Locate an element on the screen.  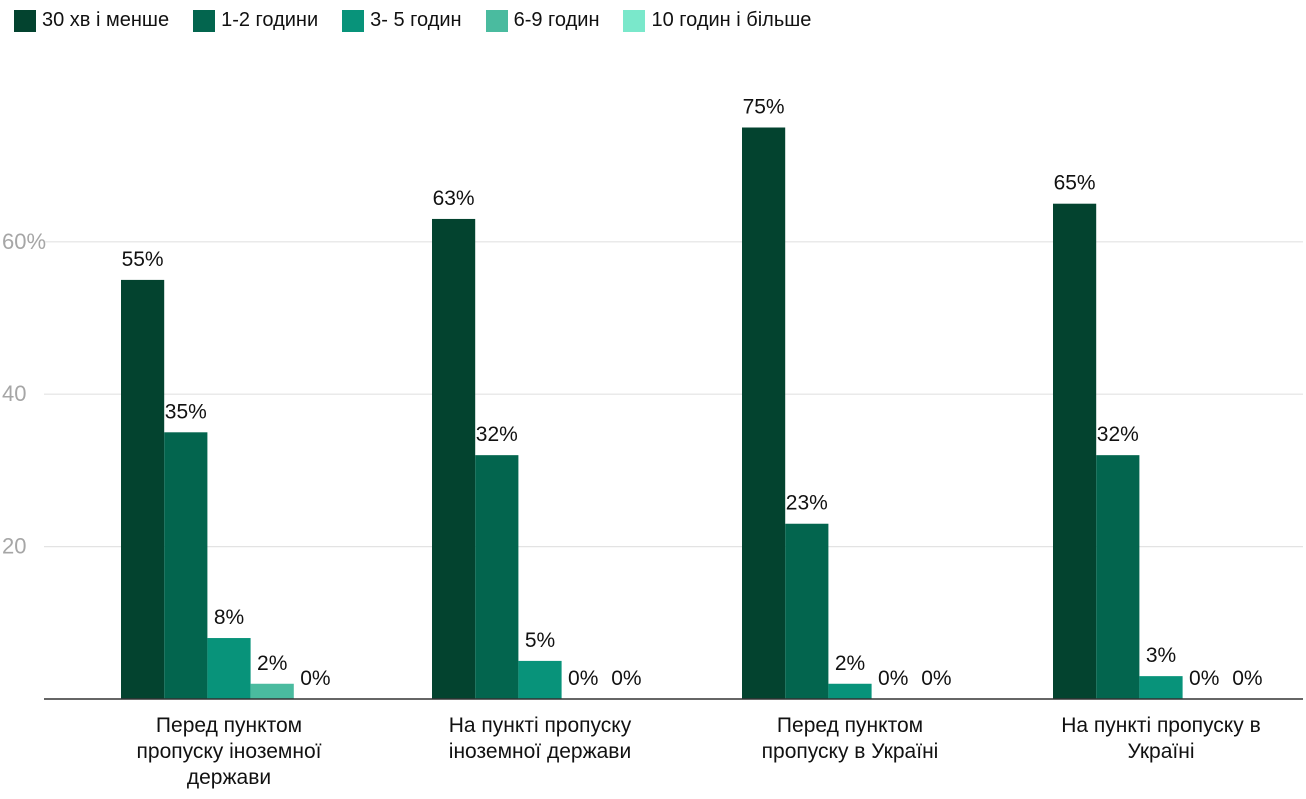
data-label: 65% is located at coordinates (1075, 183).